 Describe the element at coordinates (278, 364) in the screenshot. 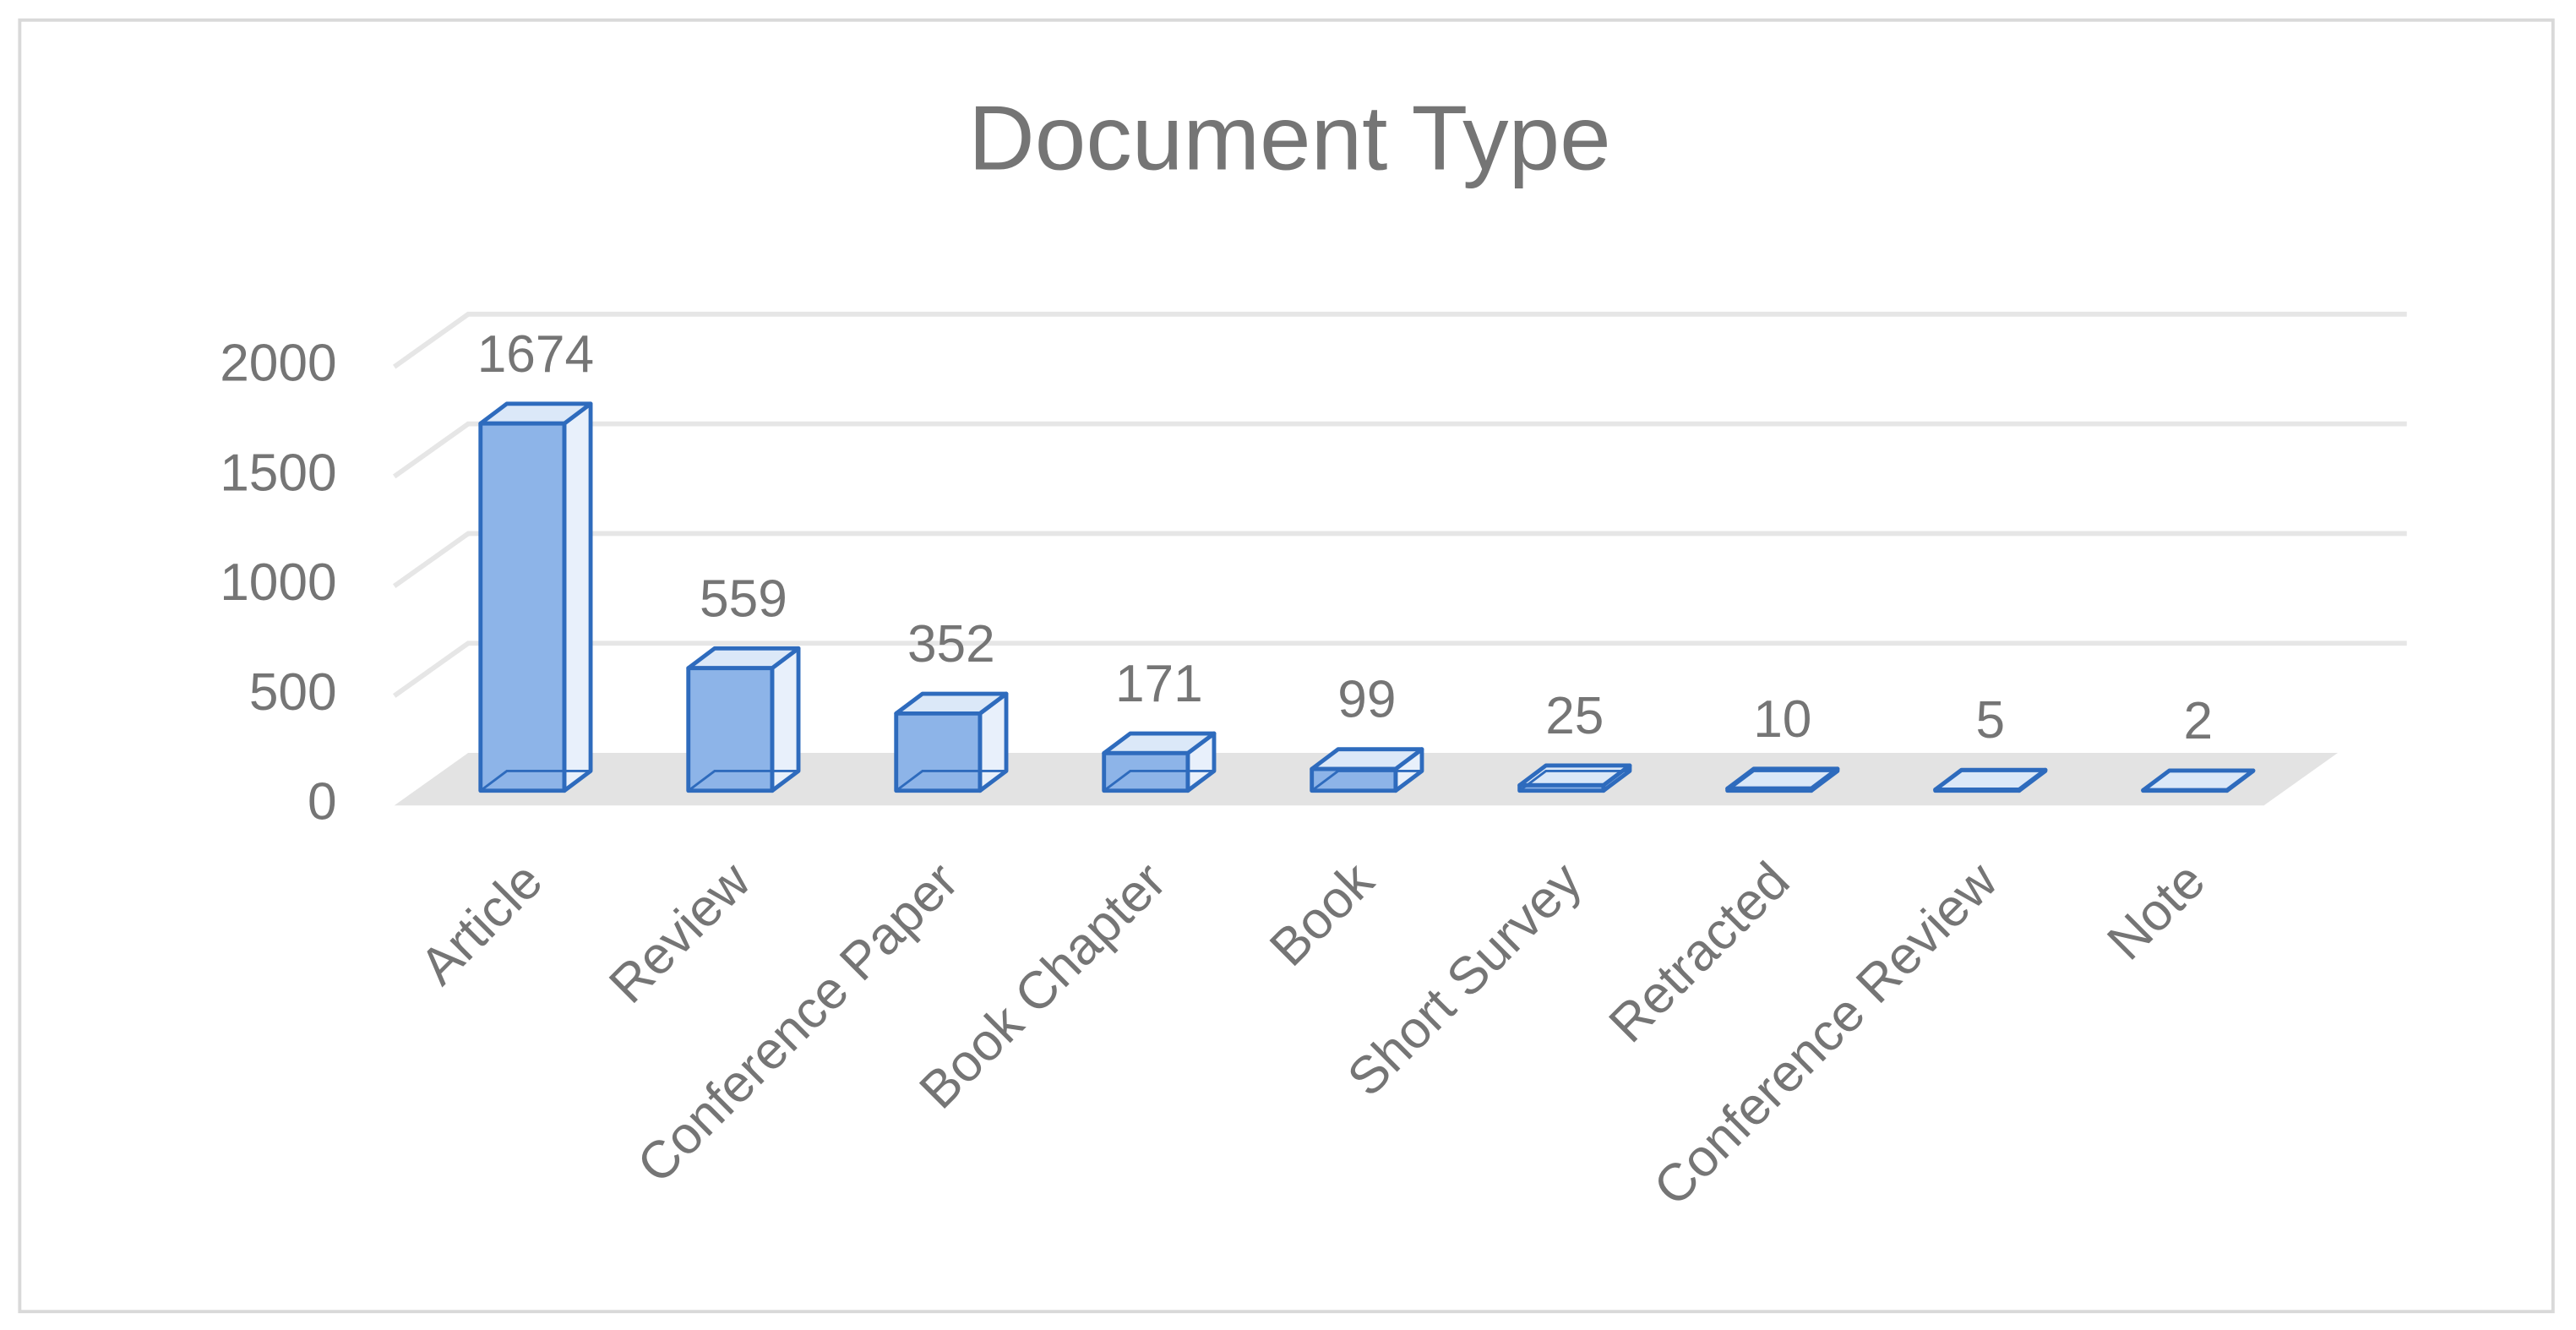

I see `y-tick-label: 2000` at that location.